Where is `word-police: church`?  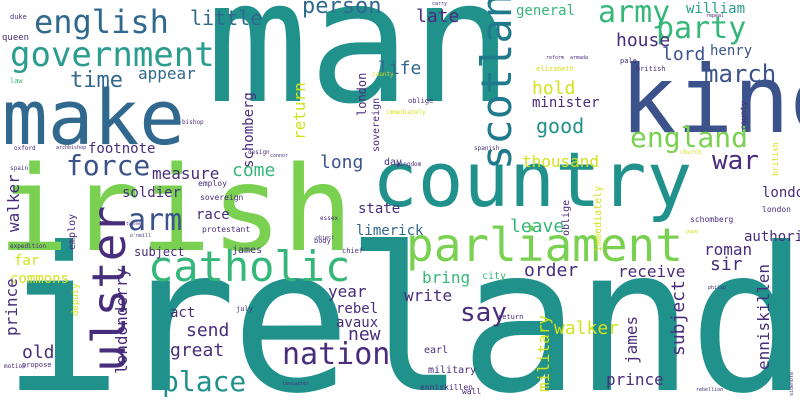 word-police: church is located at coordinates (691, 152).